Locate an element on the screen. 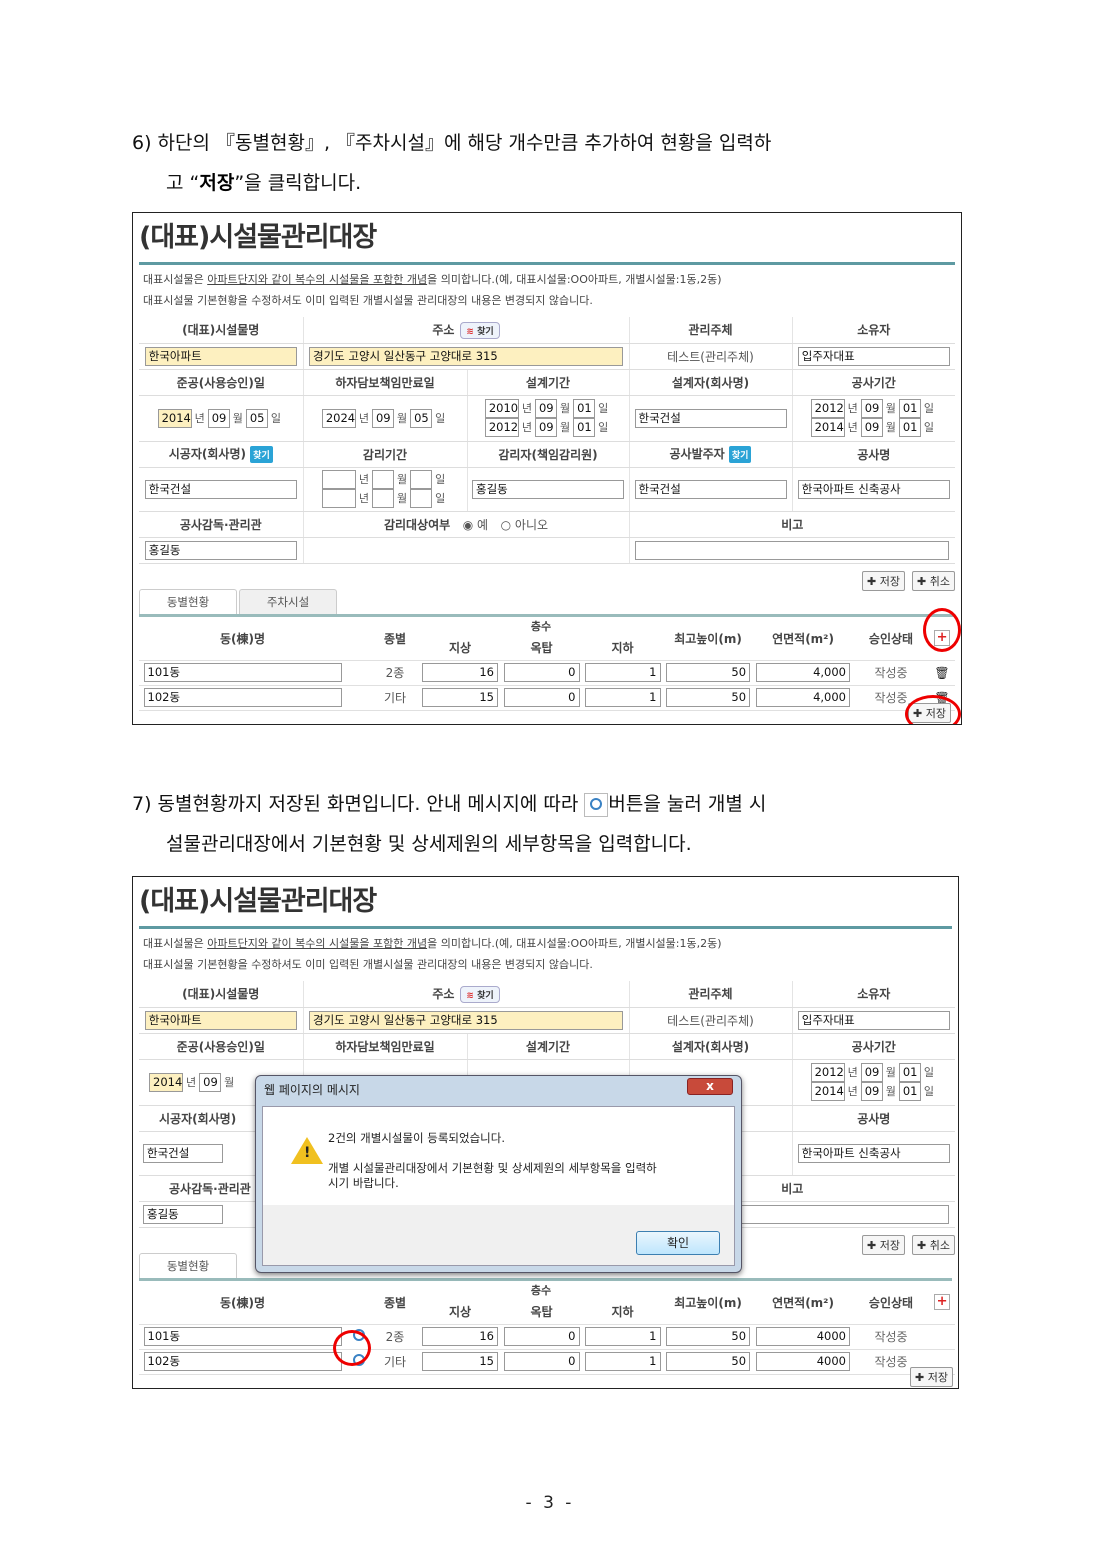 This screenshot has width=1100, height=1566. save-rows-button: ✚ 저장 is located at coordinates (931, 1377).